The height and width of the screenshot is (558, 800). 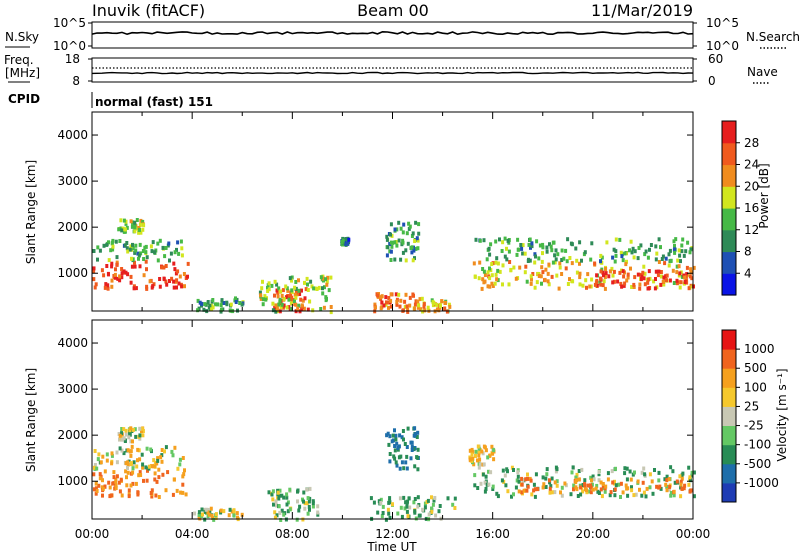 I want to click on x-tick-label: 08:00, so click(x=292, y=534).